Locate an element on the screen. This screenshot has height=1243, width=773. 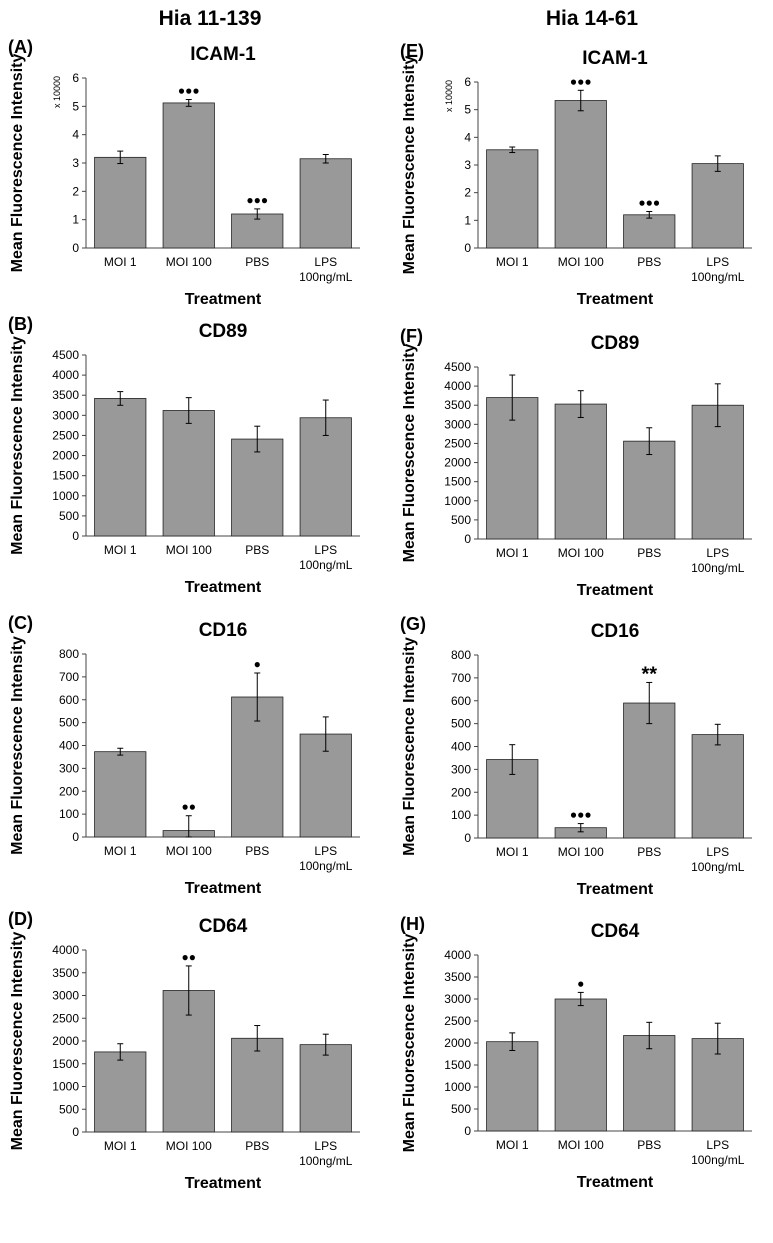
panel-letter: (G) is located at coordinates (413, 624).